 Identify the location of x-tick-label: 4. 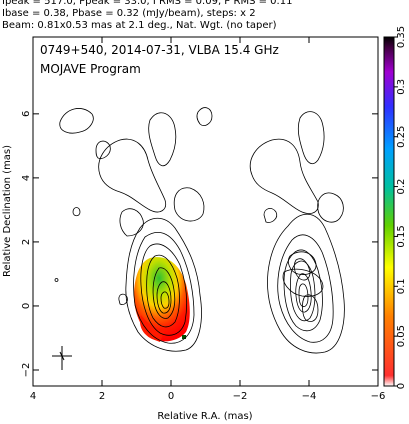
(33, 396).